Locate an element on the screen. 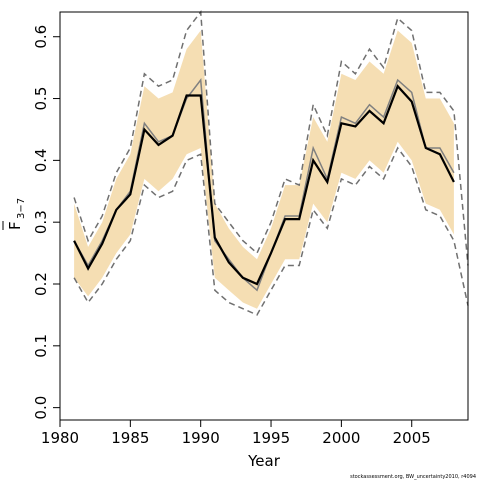 The height and width of the screenshot is (480, 480). x-tick-label: 1980 is located at coordinates (60, 438).